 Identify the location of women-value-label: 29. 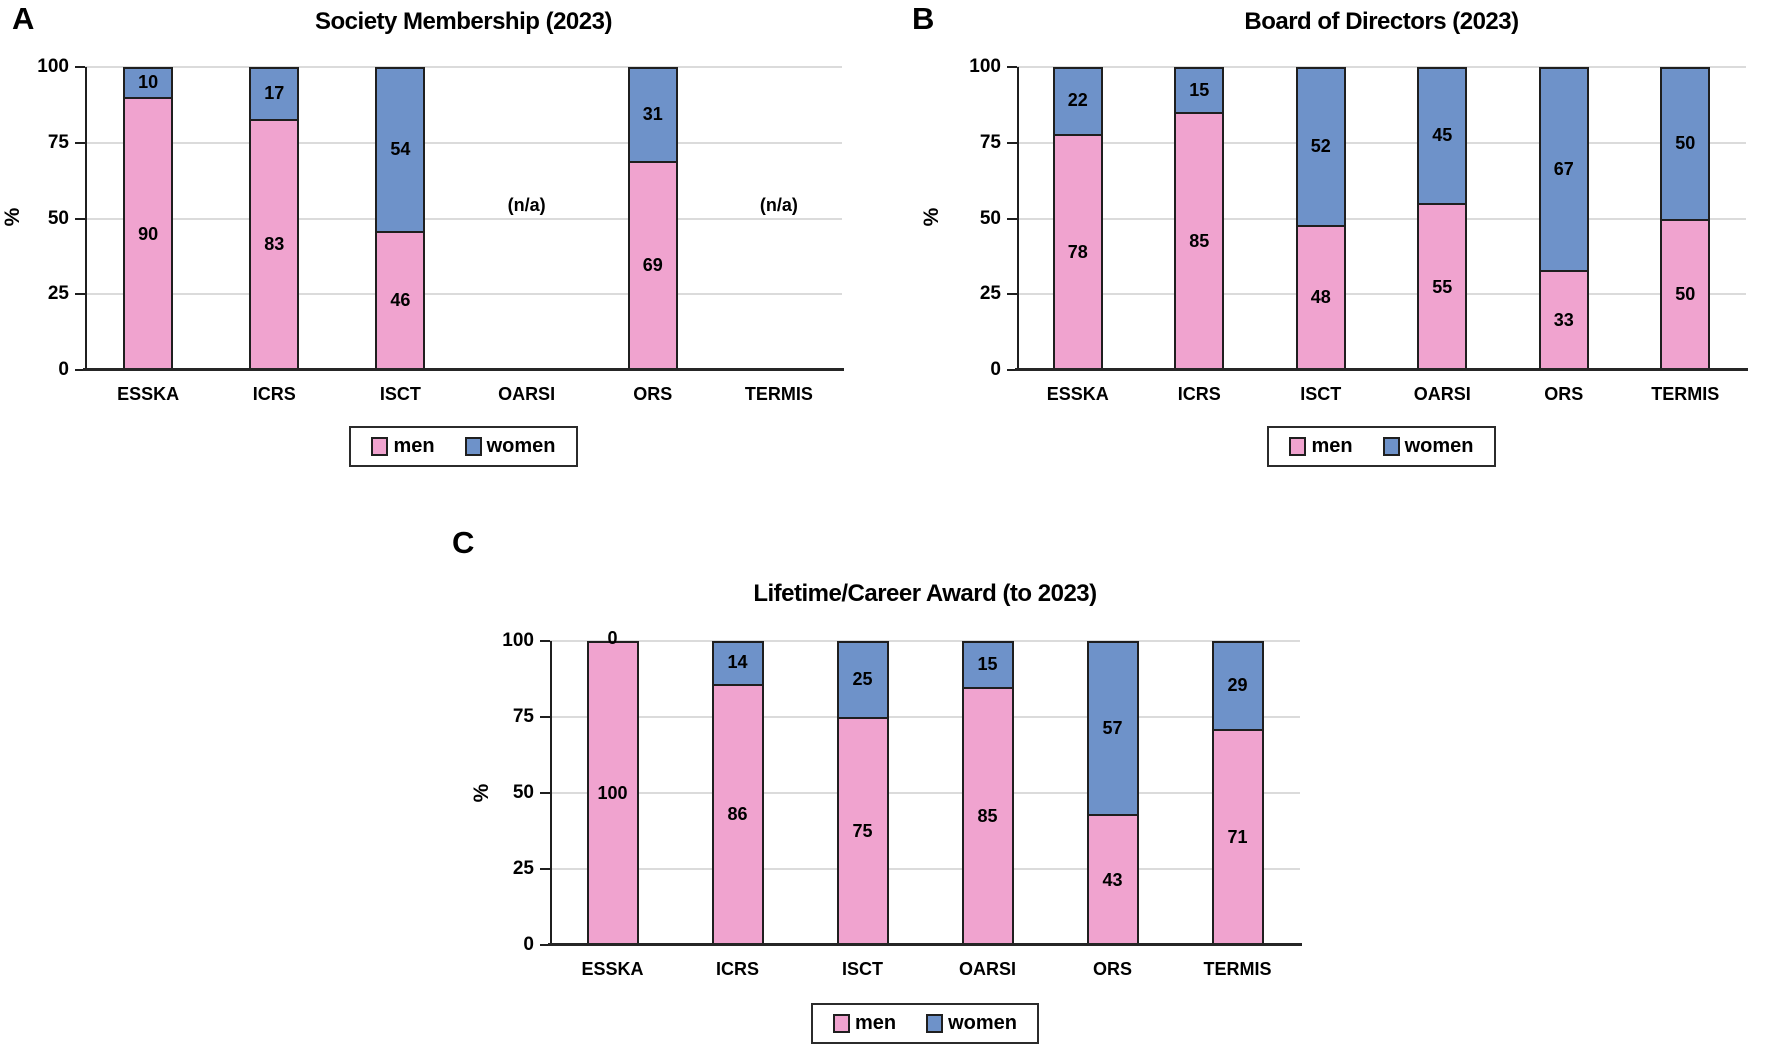
(1237, 685).